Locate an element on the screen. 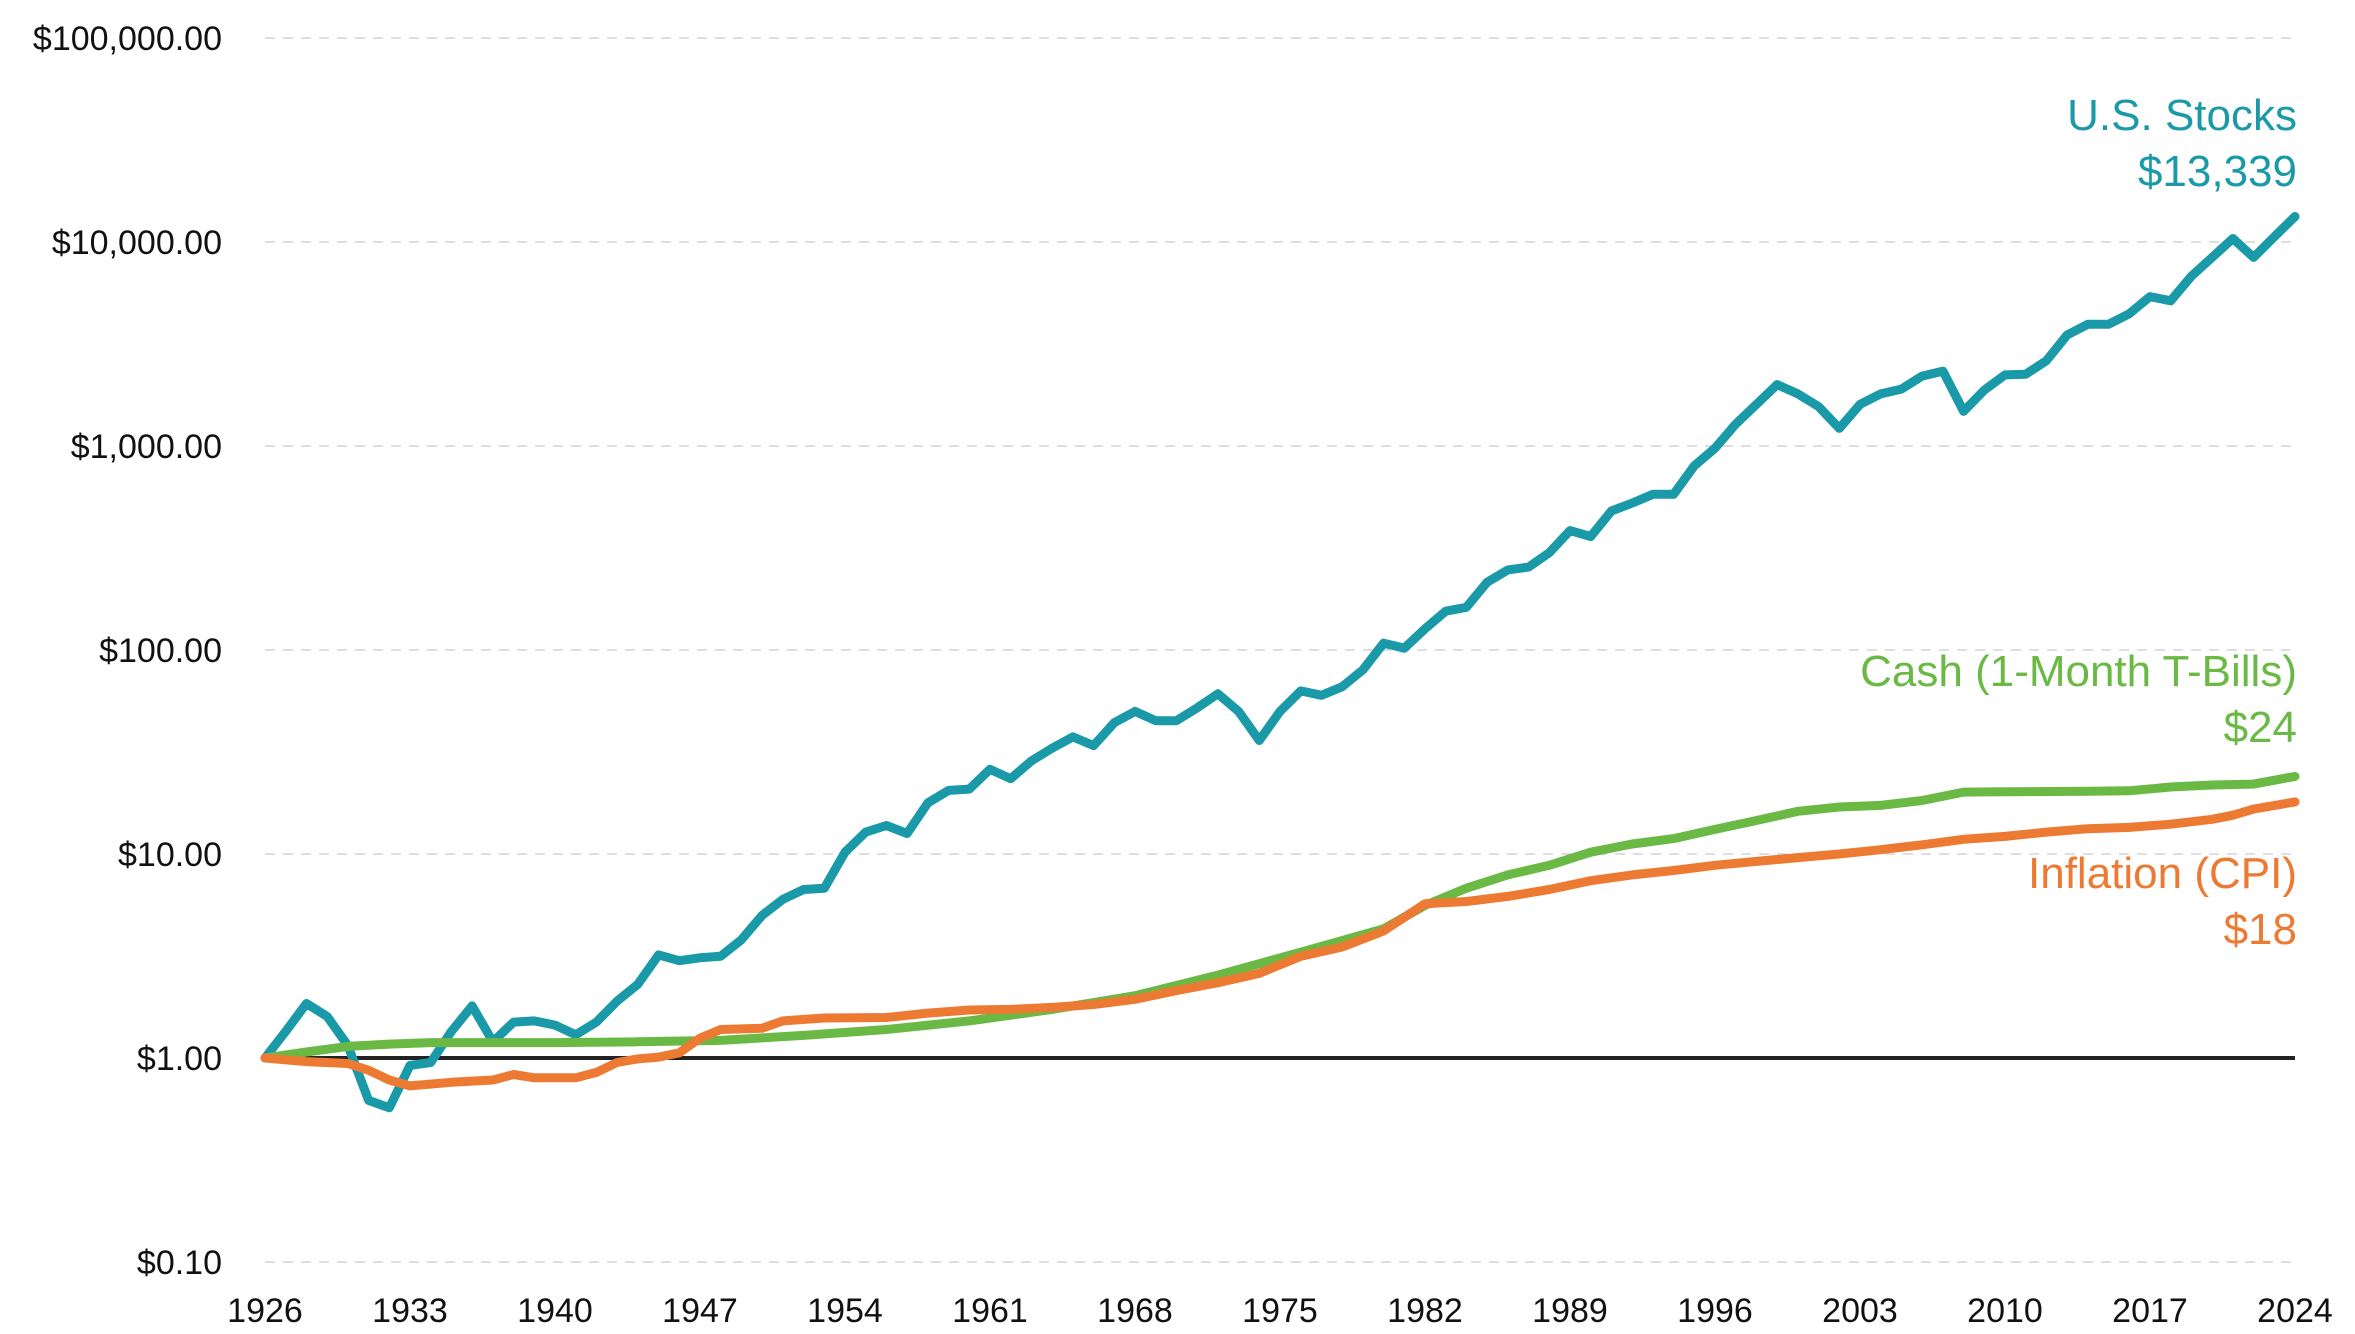  x-tick-label: 1982 is located at coordinates (1425, 1310).